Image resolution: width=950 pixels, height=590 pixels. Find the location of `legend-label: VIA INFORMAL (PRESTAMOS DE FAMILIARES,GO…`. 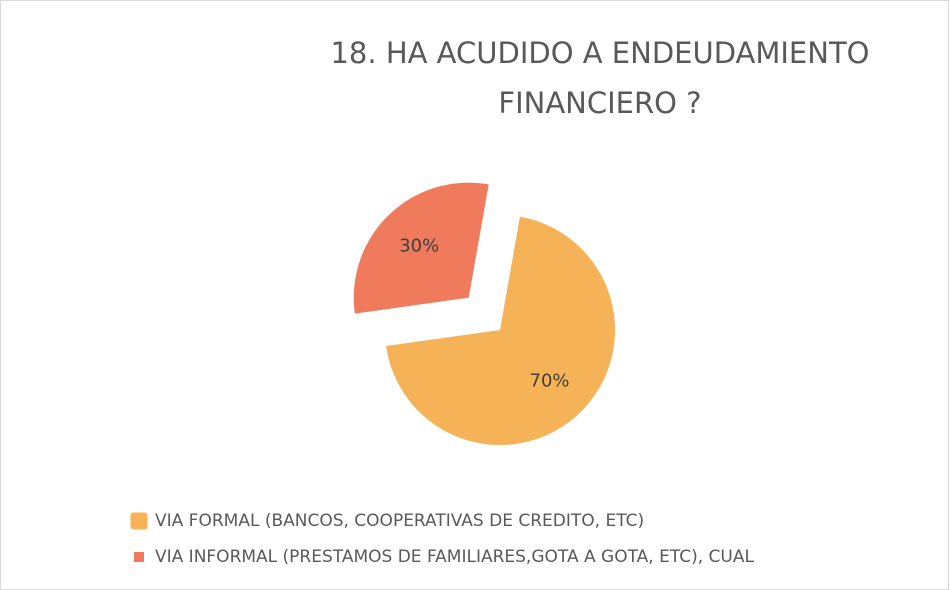

legend-label: VIA INFORMAL (PRESTAMOS DE FAMILIARES,GO… is located at coordinates (454, 557).